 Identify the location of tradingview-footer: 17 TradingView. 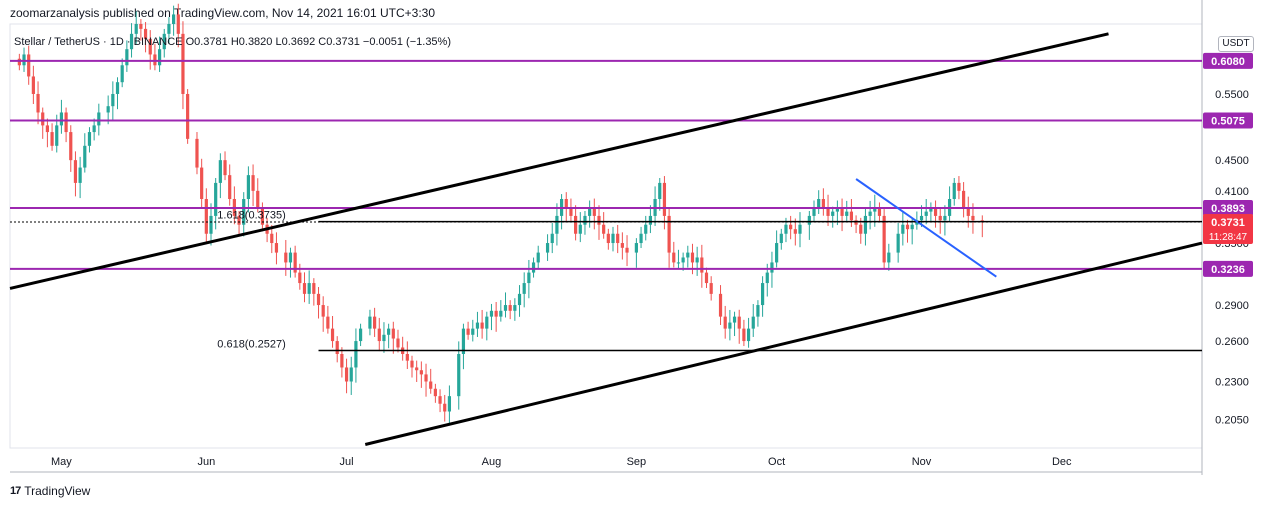
(50, 491).